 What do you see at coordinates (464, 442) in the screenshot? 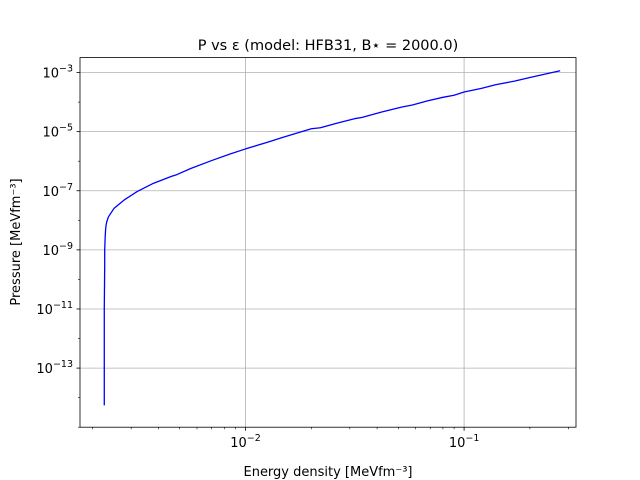
I see `x-tick-label: 10⁻¹` at bounding box center [464, 442].